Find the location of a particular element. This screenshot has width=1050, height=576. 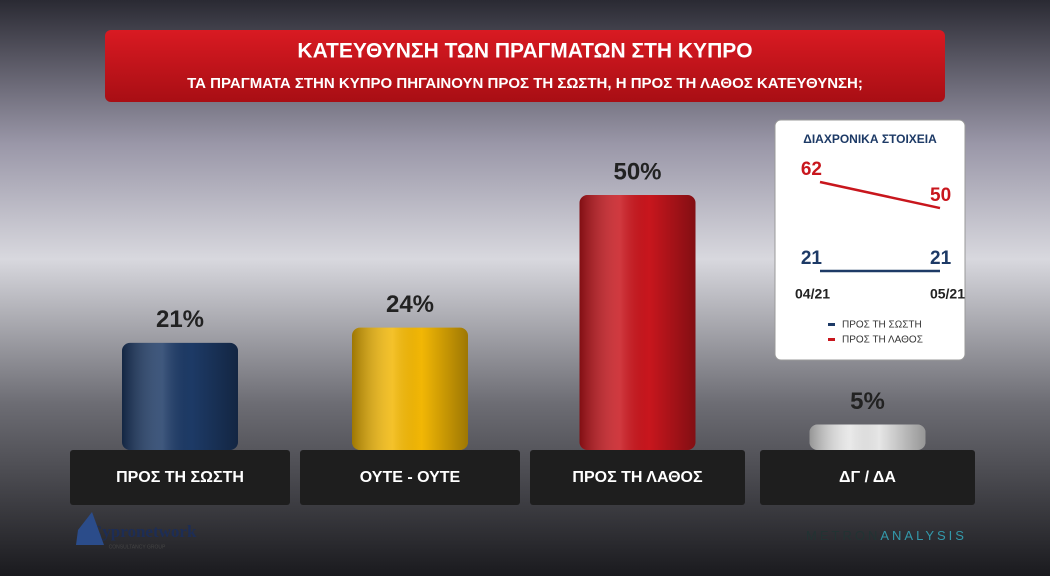

value-label: 50% is located at coordinates (637, 171).